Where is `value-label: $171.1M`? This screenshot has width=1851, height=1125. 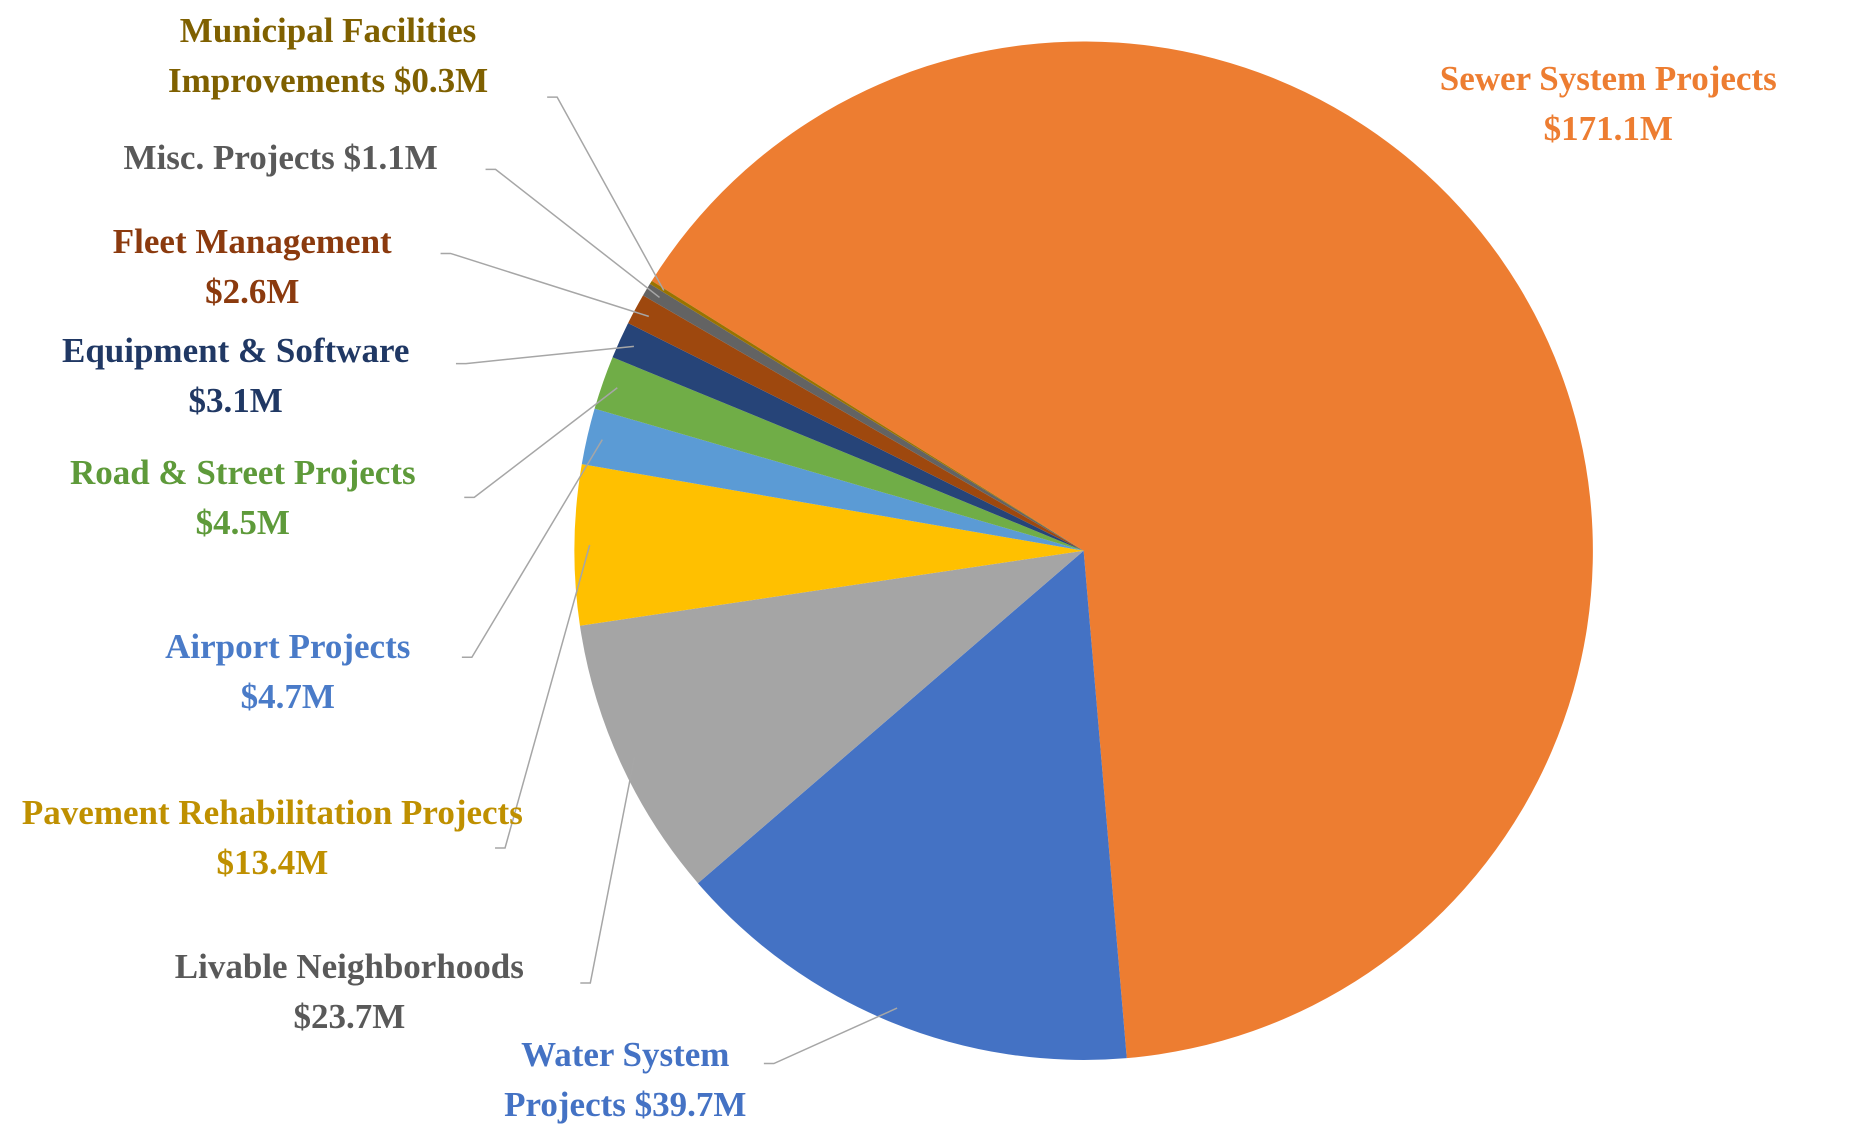 value-label: $171.1M is located at coordinates (1608, 129).